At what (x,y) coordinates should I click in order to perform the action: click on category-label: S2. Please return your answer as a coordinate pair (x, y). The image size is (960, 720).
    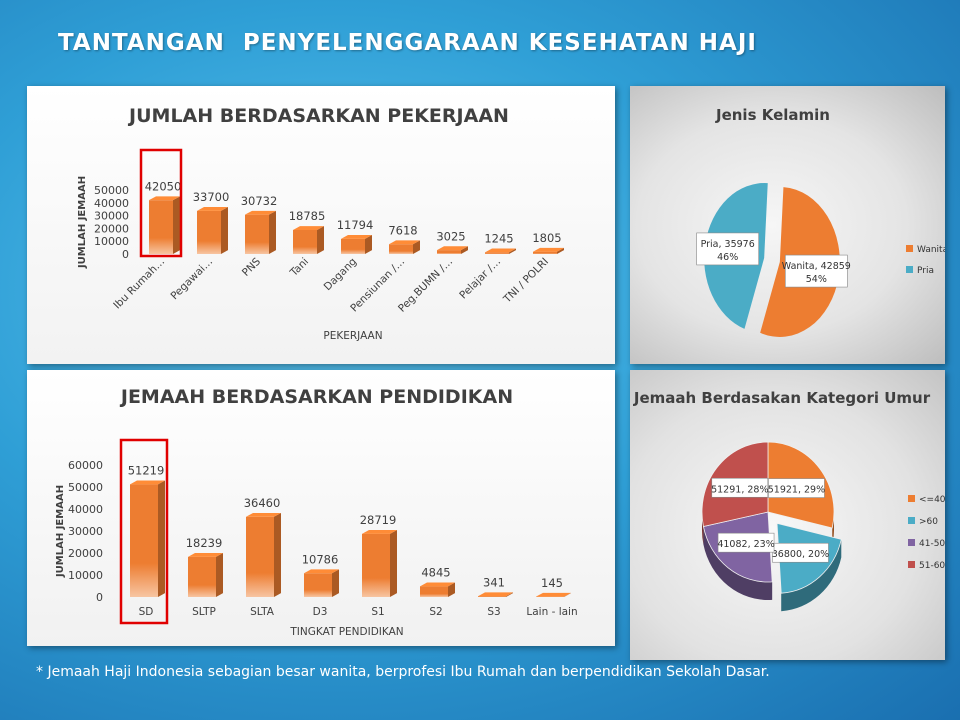
    Looking at the image, I should click on (435, 612).